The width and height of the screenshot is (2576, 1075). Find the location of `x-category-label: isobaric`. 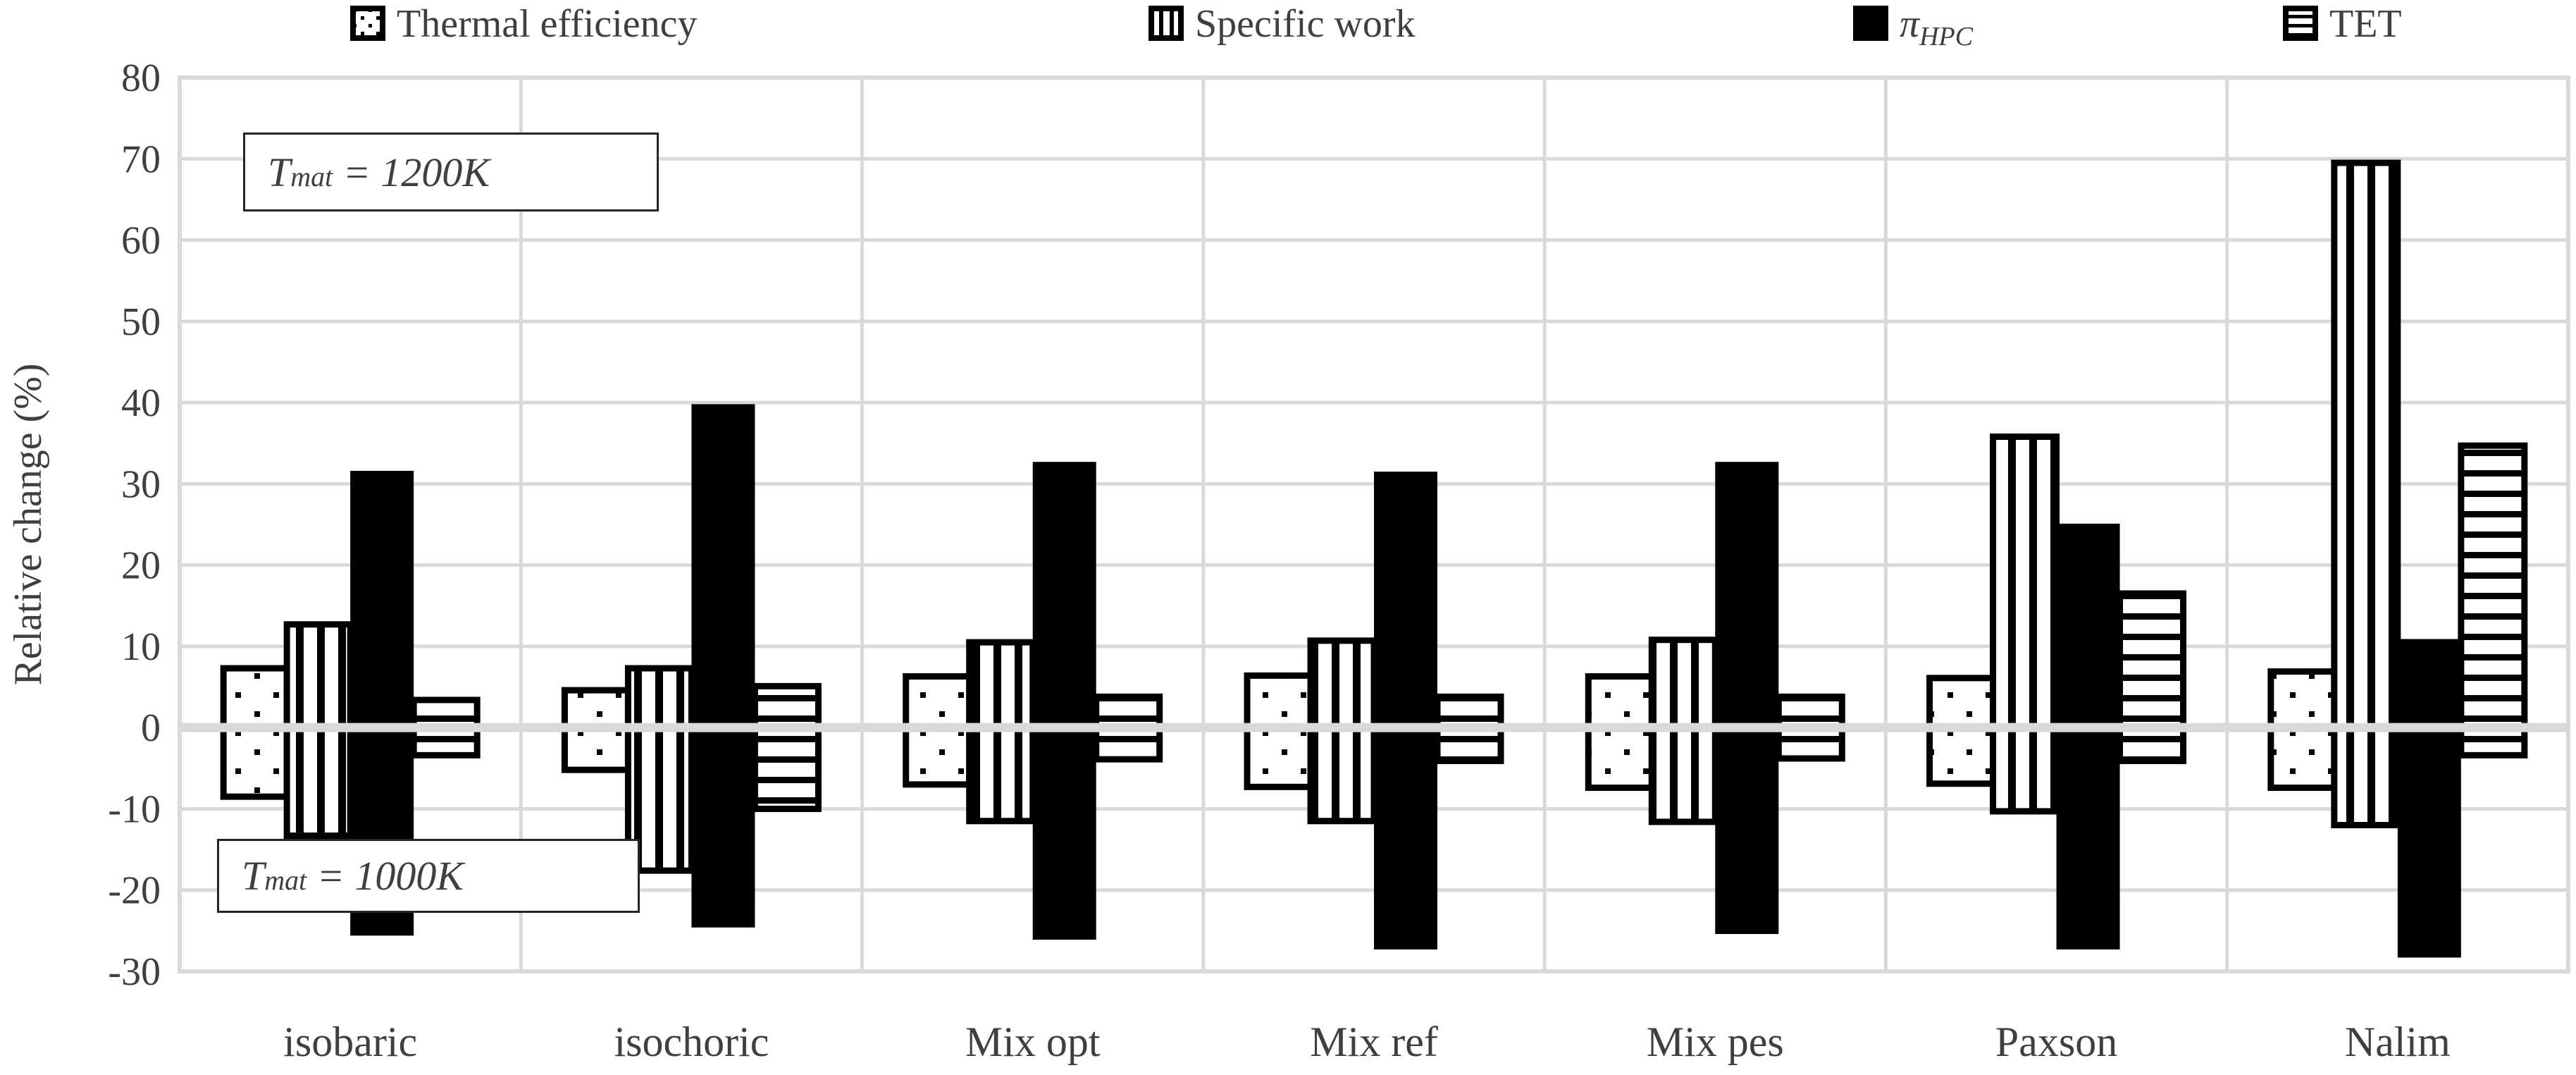

x-category-label: isobaric is located at coordinates (350, 1042).